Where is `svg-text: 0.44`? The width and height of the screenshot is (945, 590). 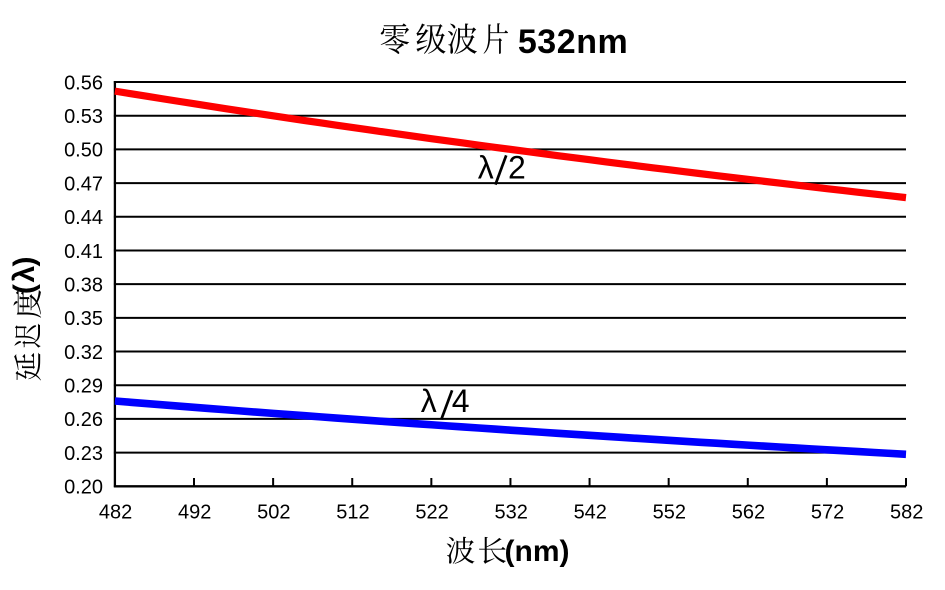
svg-text: 0.44 is located at coordinates (83, 218).